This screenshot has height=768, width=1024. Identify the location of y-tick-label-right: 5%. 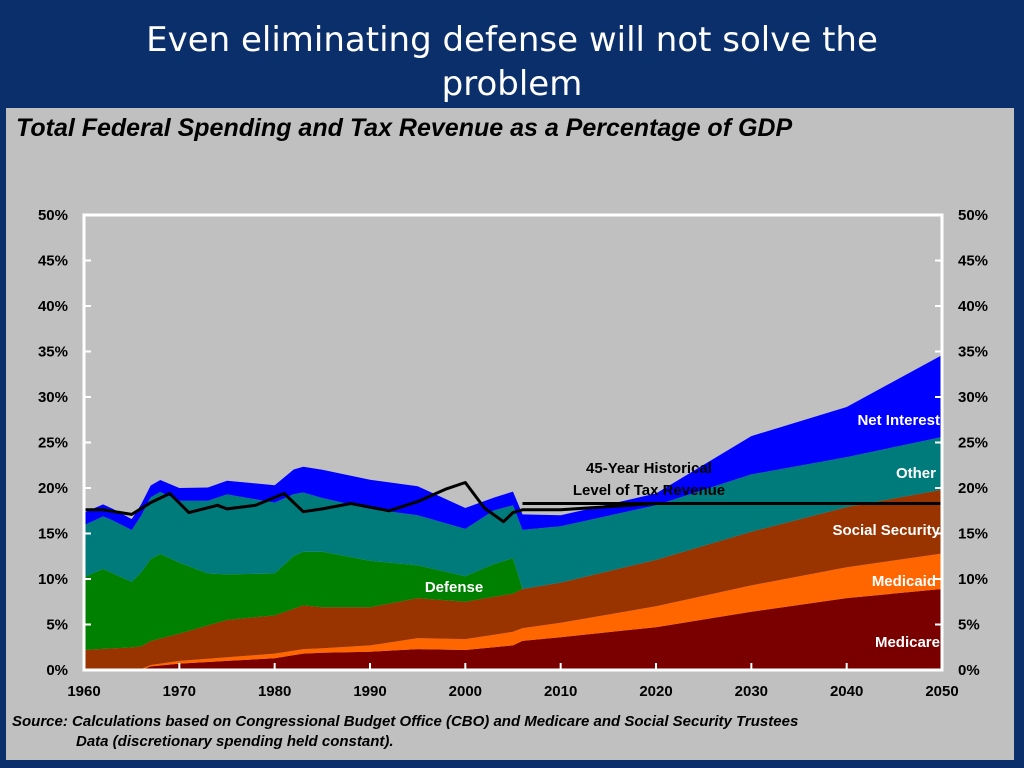
(969, 625).